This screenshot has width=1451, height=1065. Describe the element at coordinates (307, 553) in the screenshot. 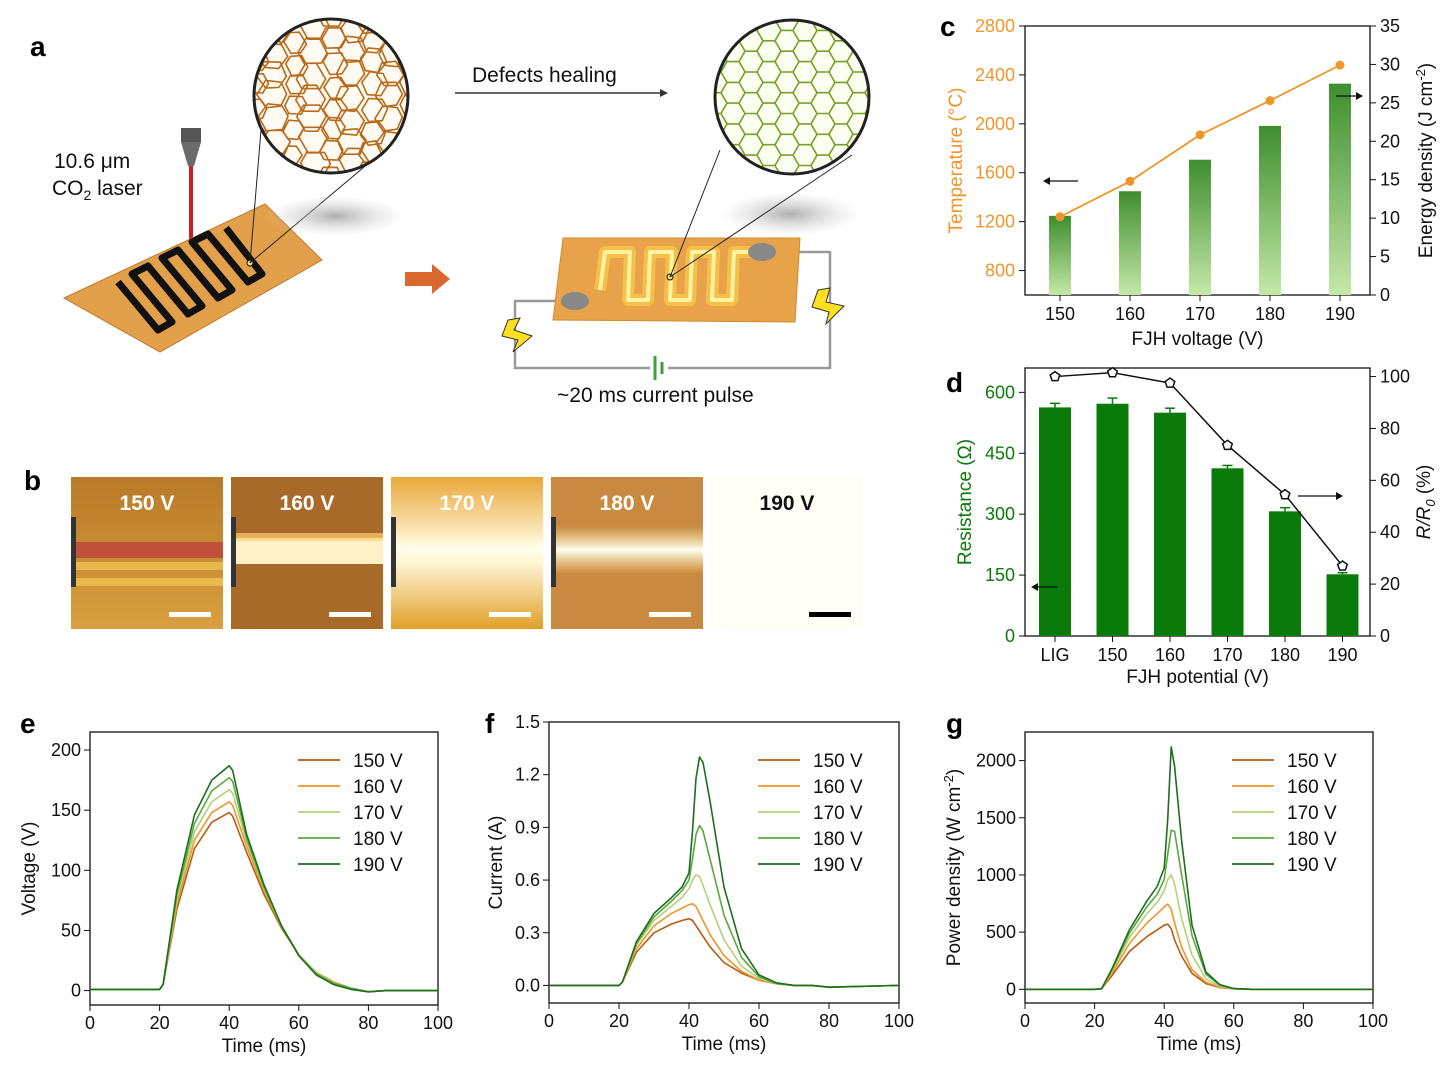

I see `photo-2: 160 V` at that location.